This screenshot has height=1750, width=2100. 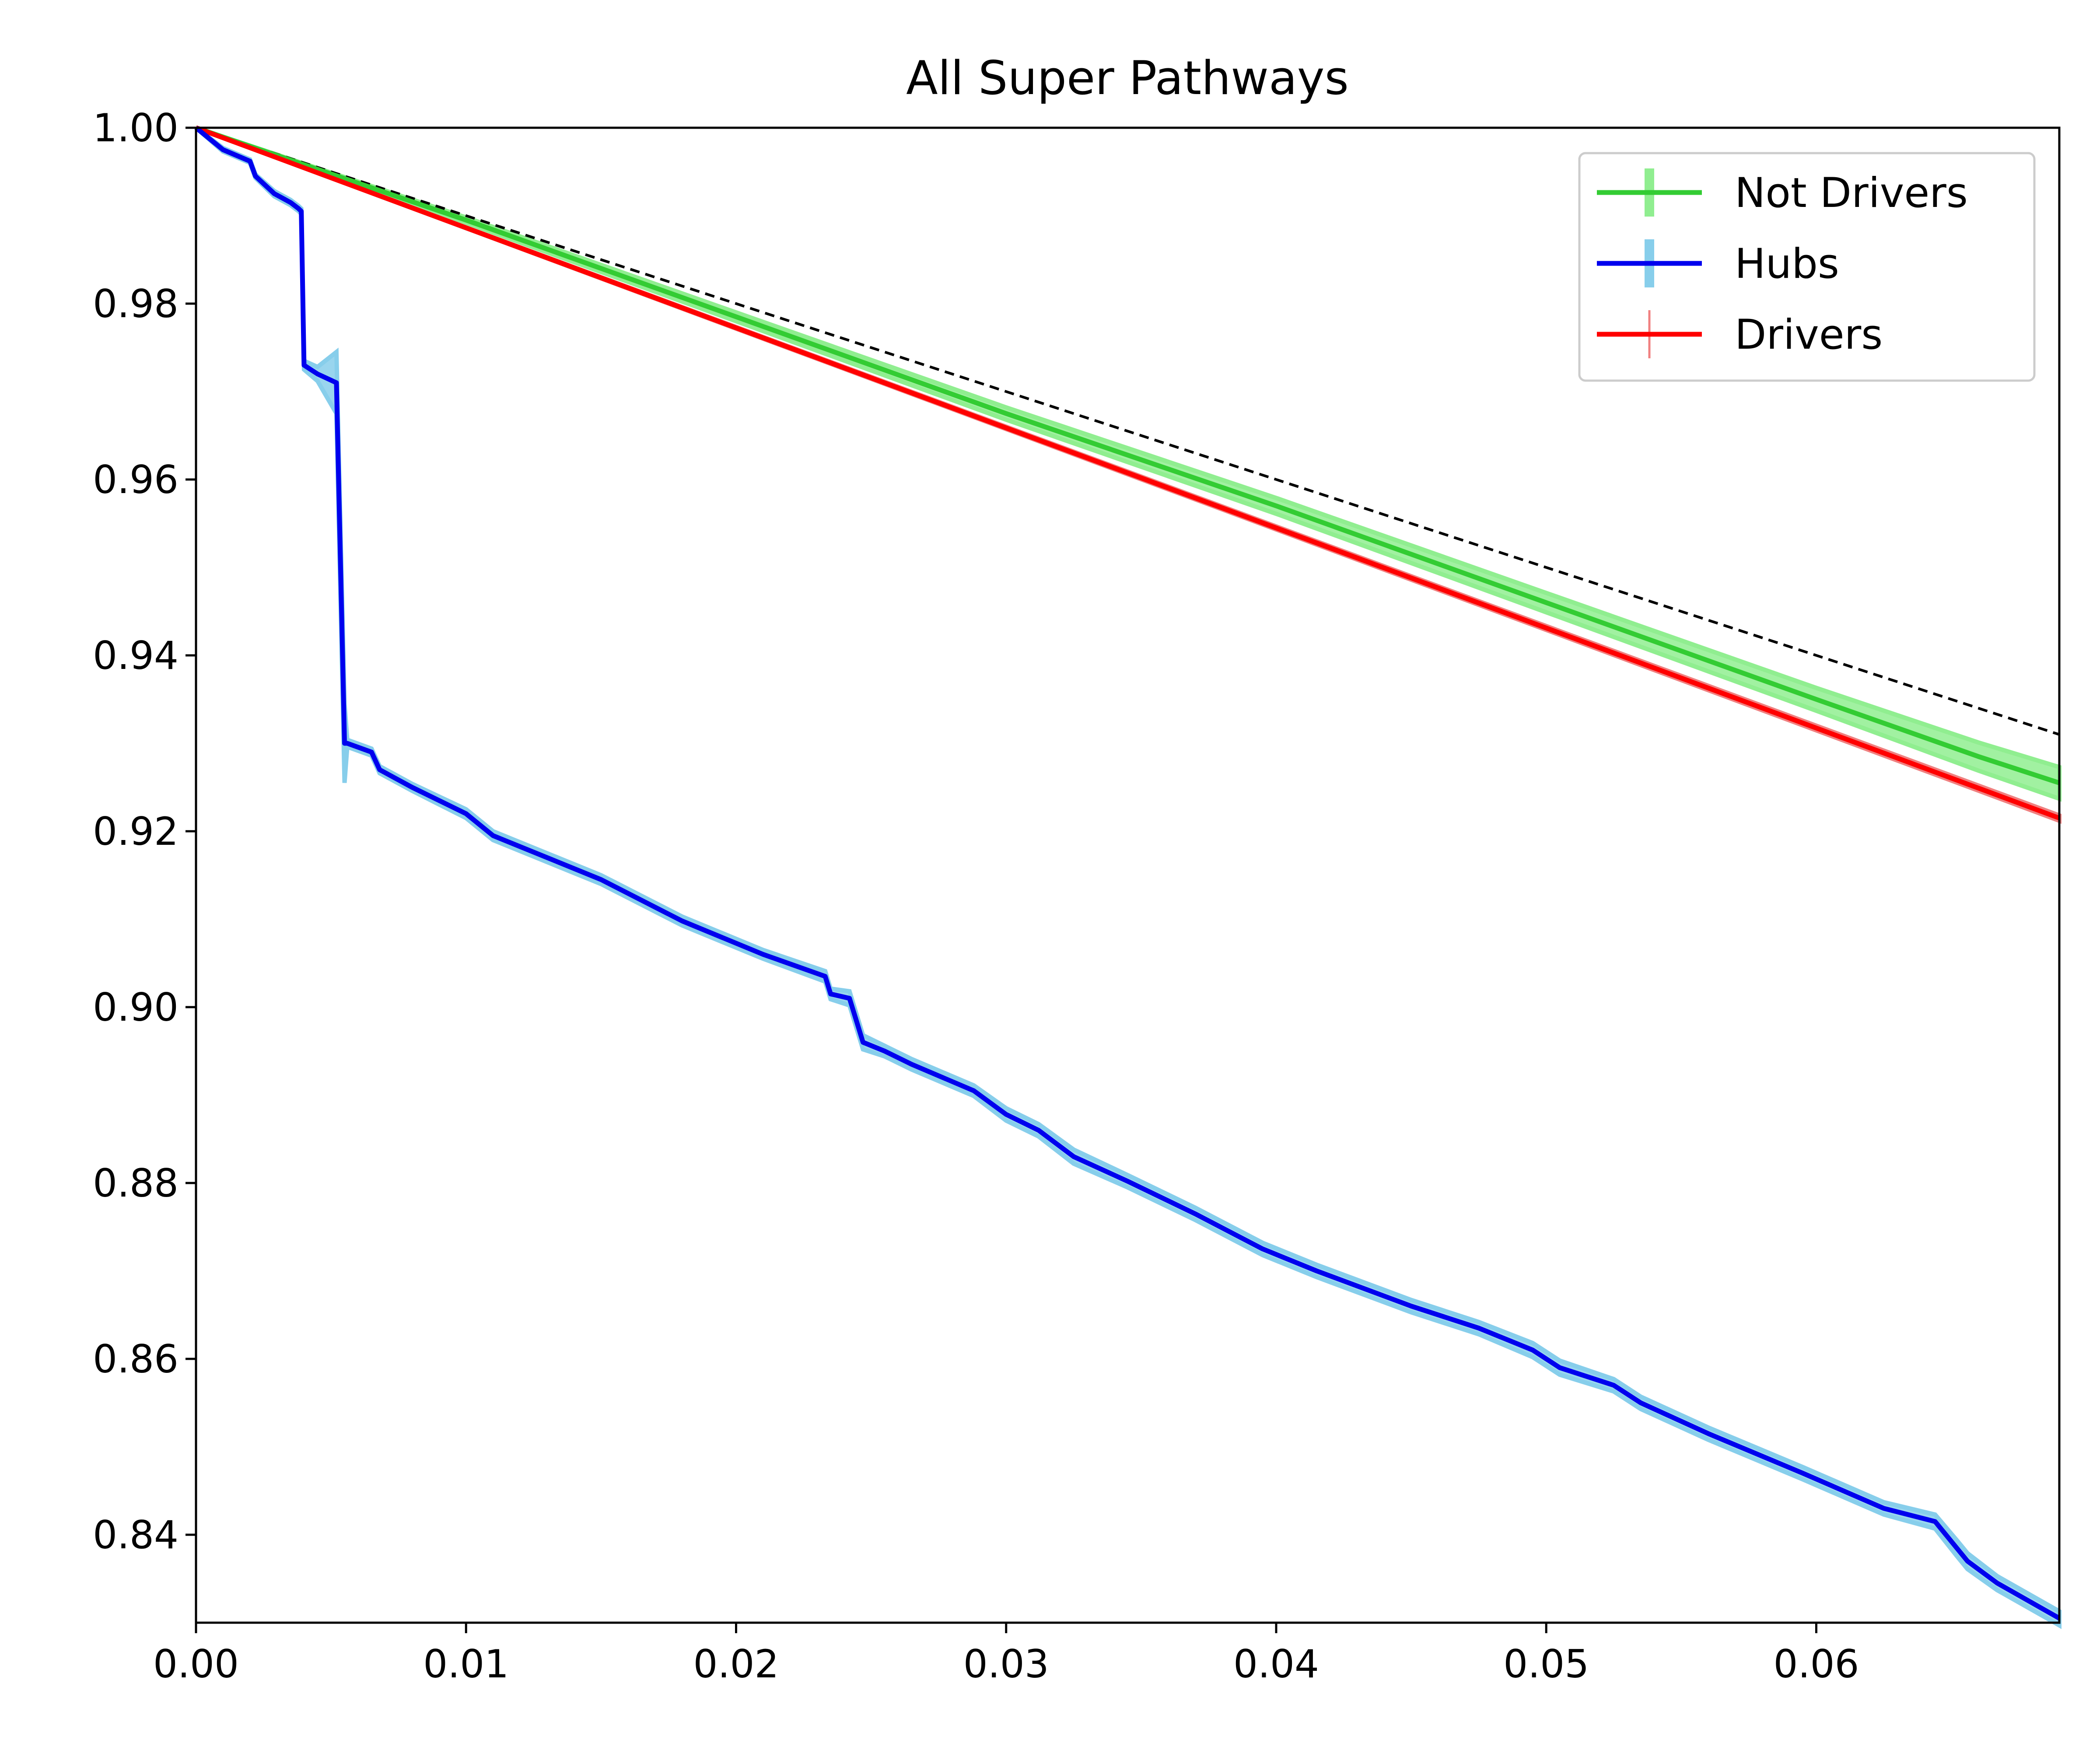 What do you see at coordinates (135, 1359) in the screenshot?
I see `y-tick-label: 0.86` at bounding box center [135, 1359].